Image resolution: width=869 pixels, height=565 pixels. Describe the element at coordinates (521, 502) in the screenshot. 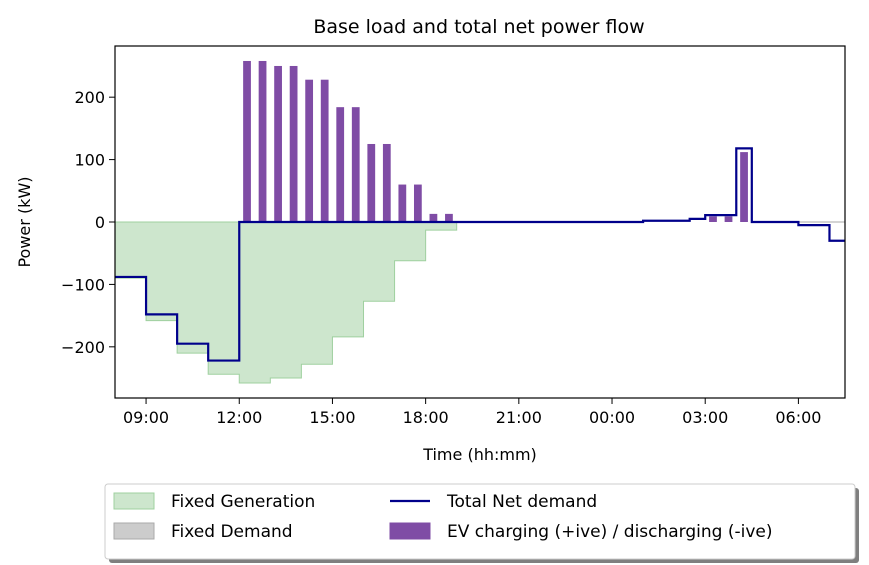

I see `legend-label-2: Total Net demand` at that location.